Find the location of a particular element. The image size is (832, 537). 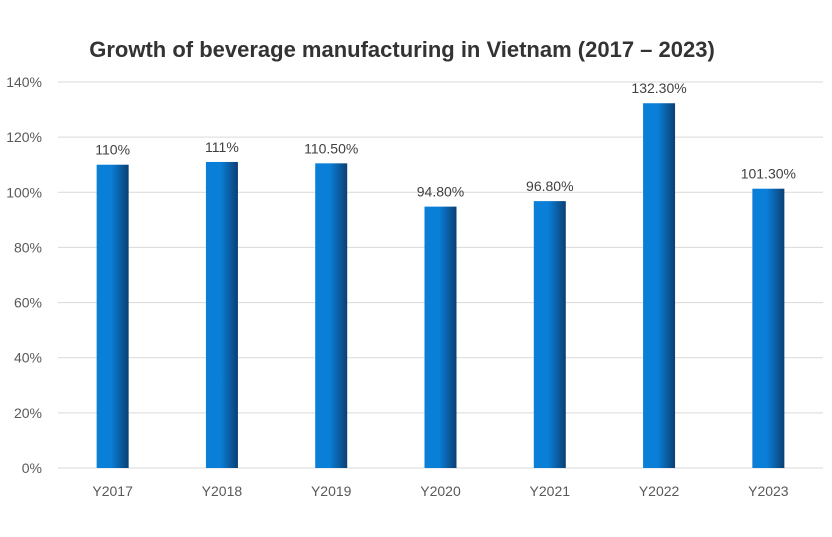

x-tick-label-y2022: Y2022 is located at coordinates (659, 491).